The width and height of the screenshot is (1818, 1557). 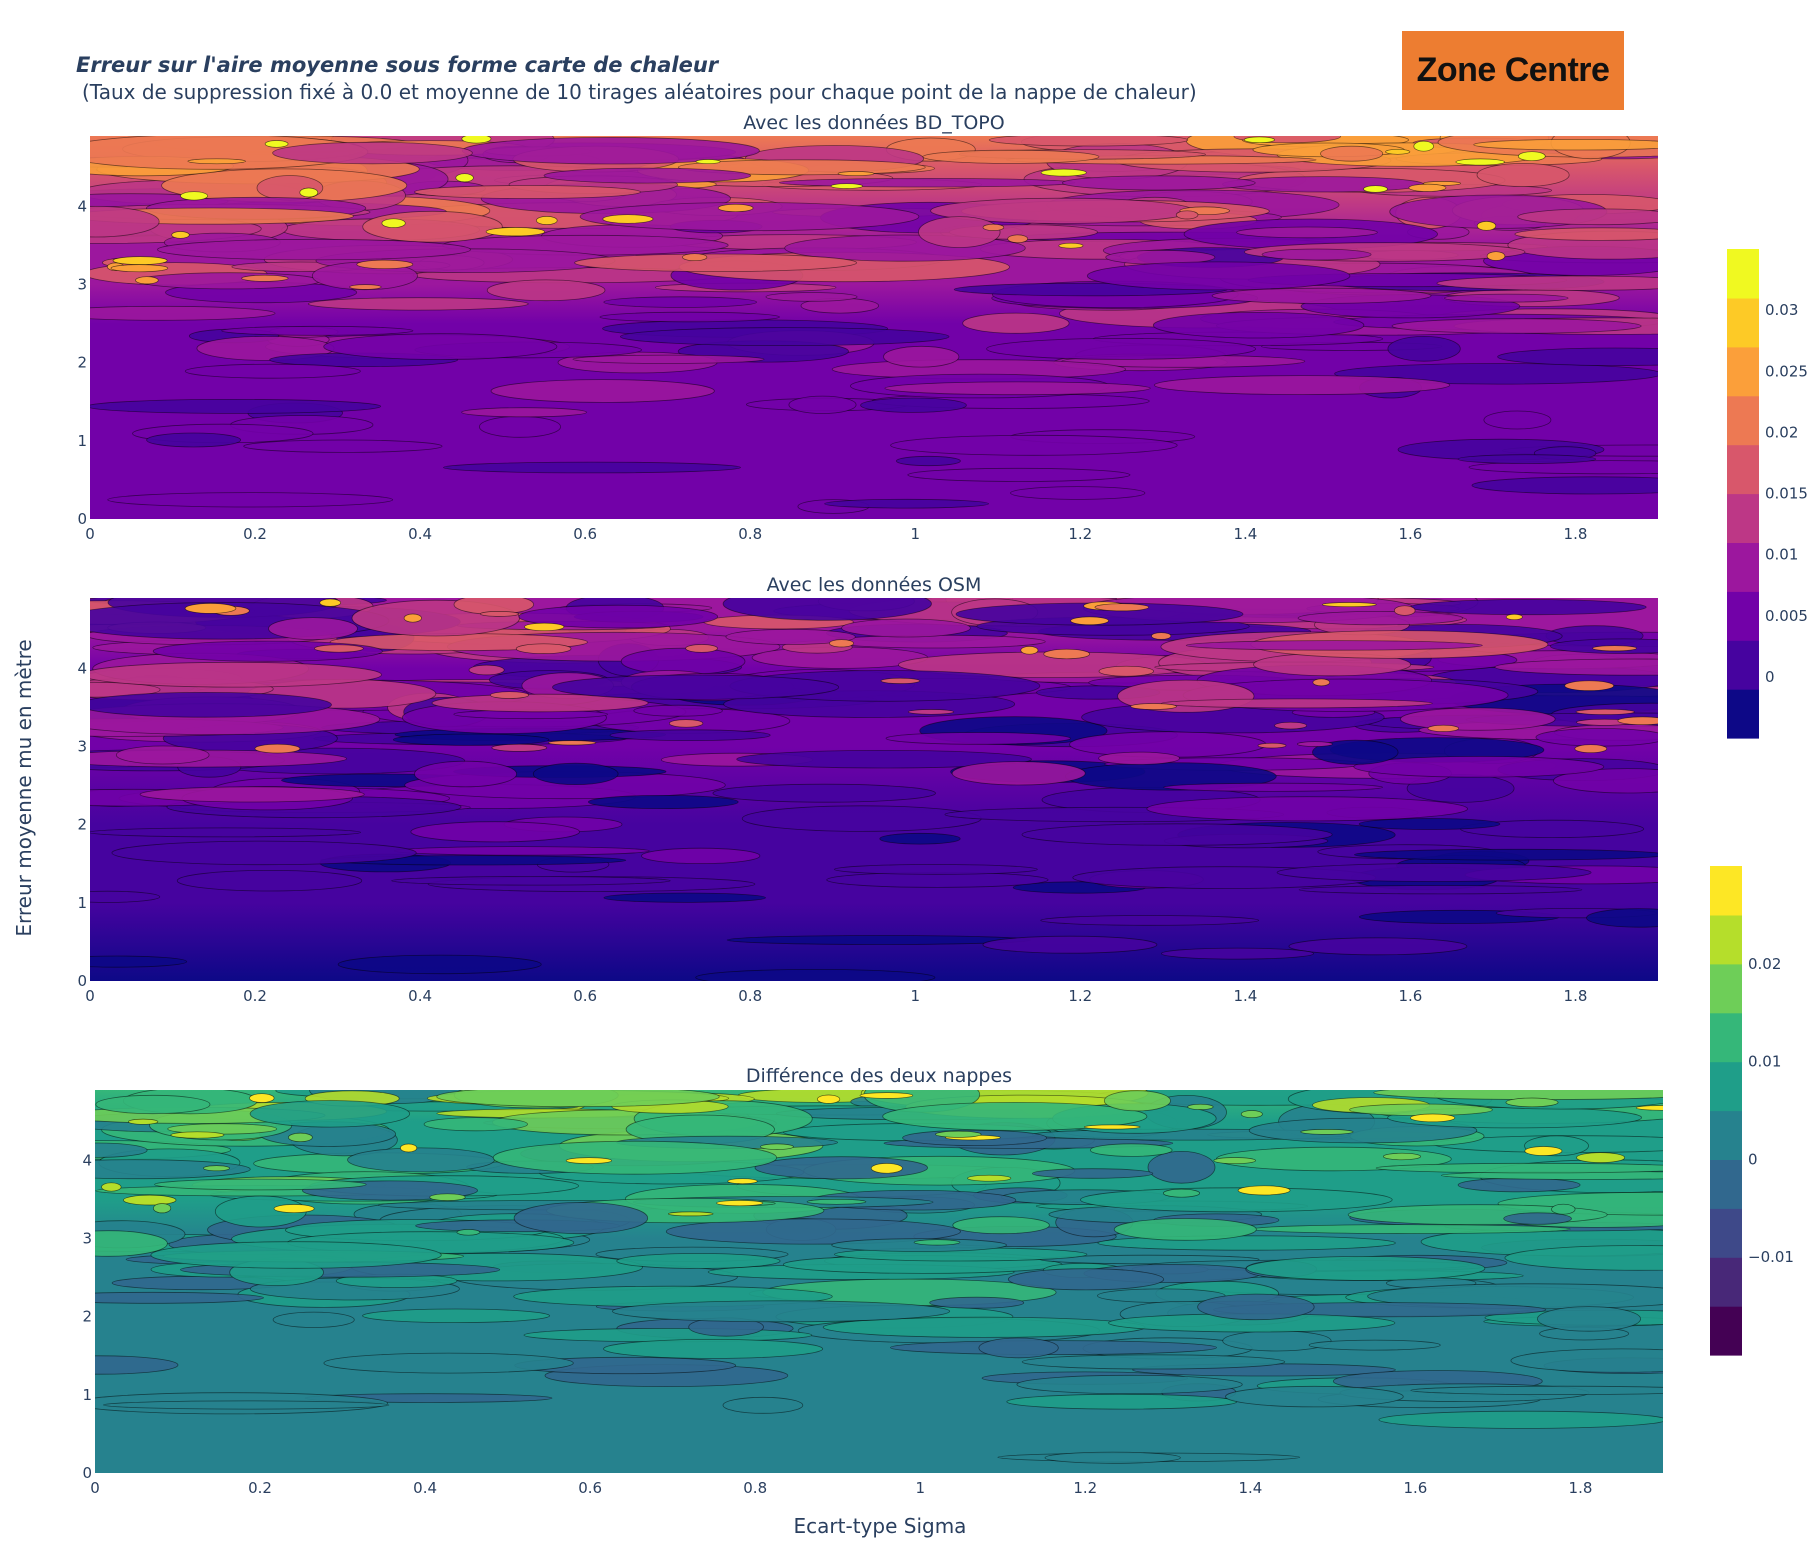 I want to click on colorbar-tick-label: 0.005, so click(x=1786, y=616).